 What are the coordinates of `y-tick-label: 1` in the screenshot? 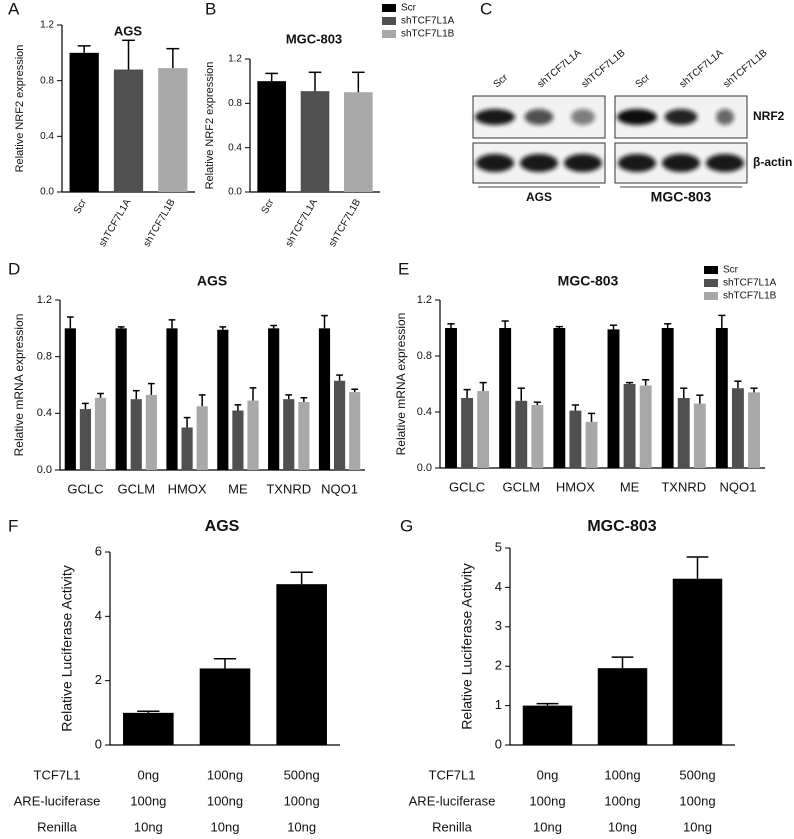 It's located at (498, 704).